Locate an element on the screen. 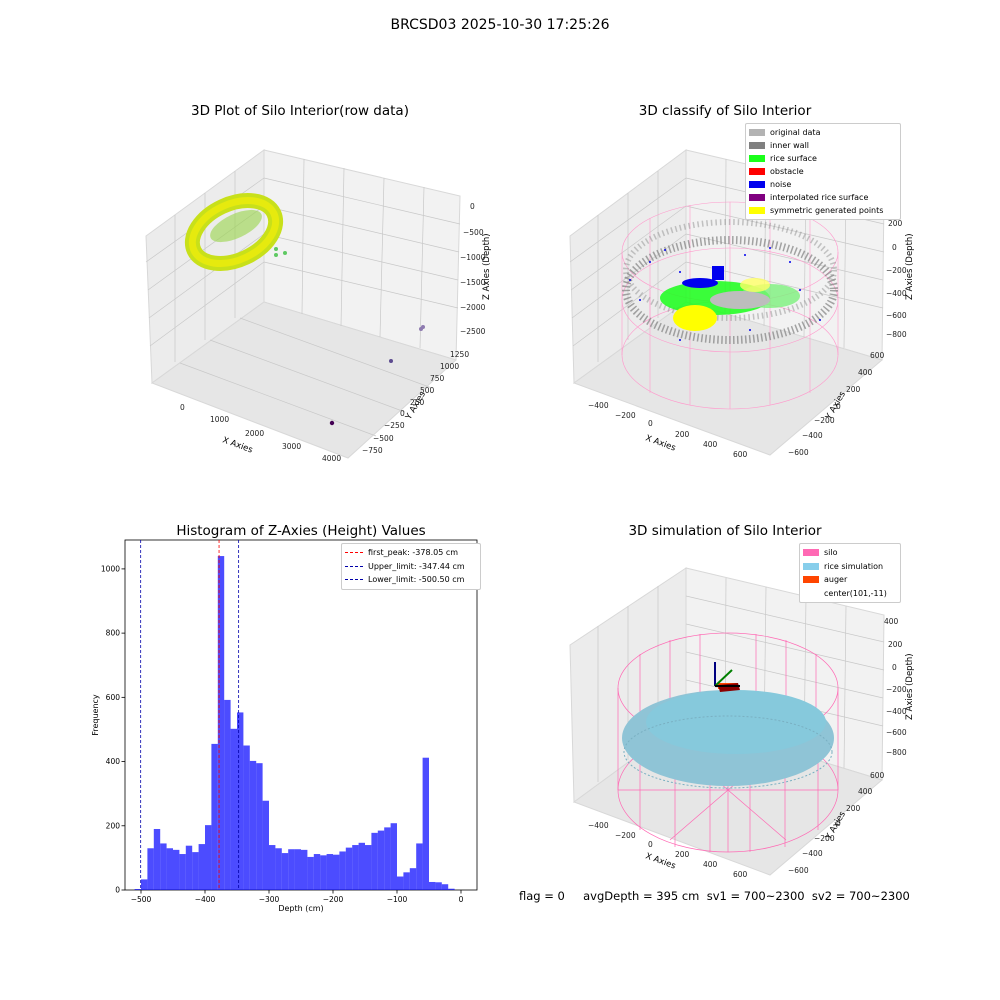 Image resolution: width=1000 pixels, height=1000 pixels. z-tick: −500 is located at coordinates (473, 232).